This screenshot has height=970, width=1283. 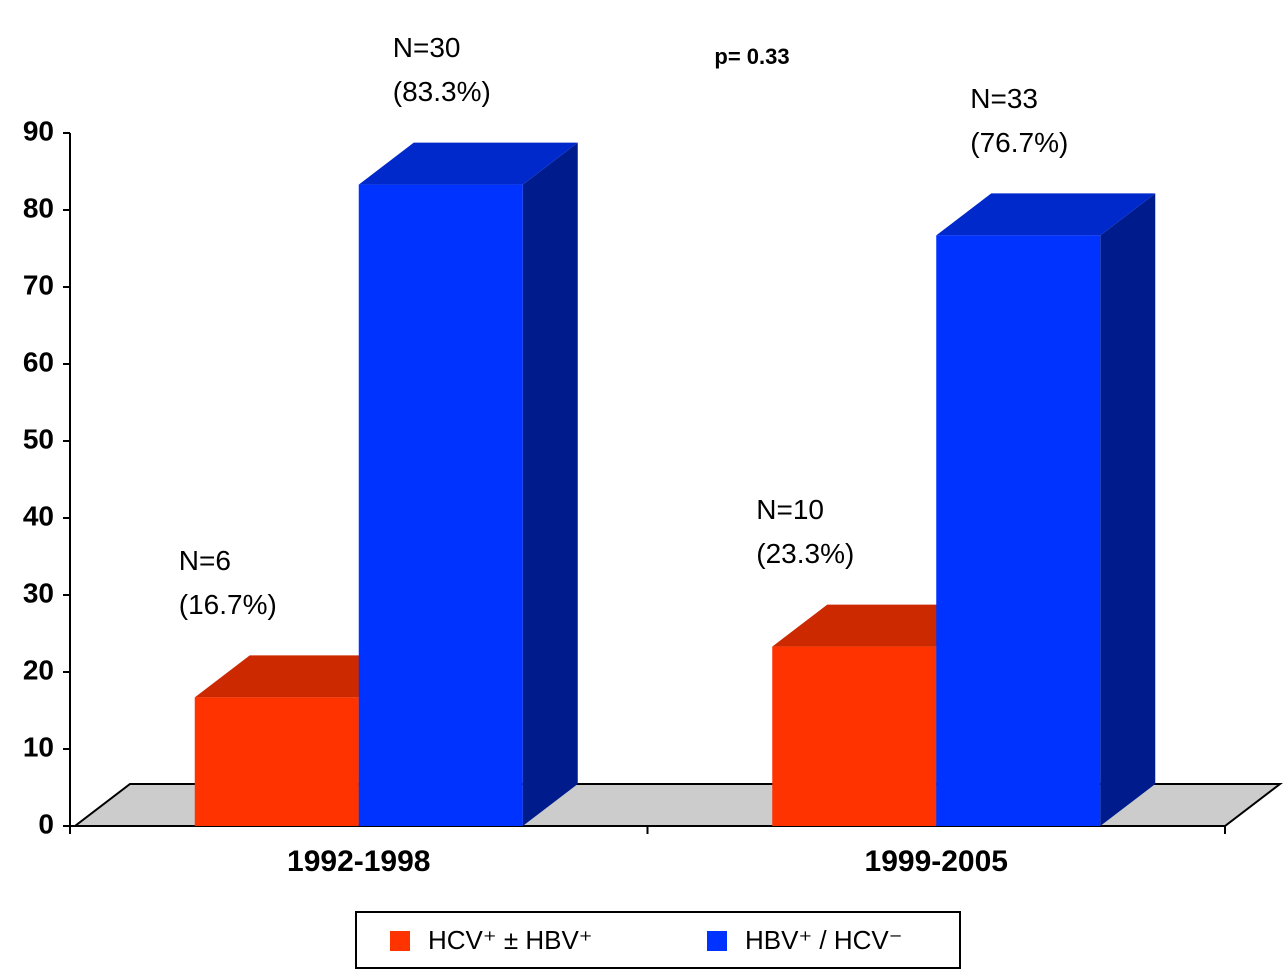 I want to click on data-label: (83.3%), so click(x=442, y=91).